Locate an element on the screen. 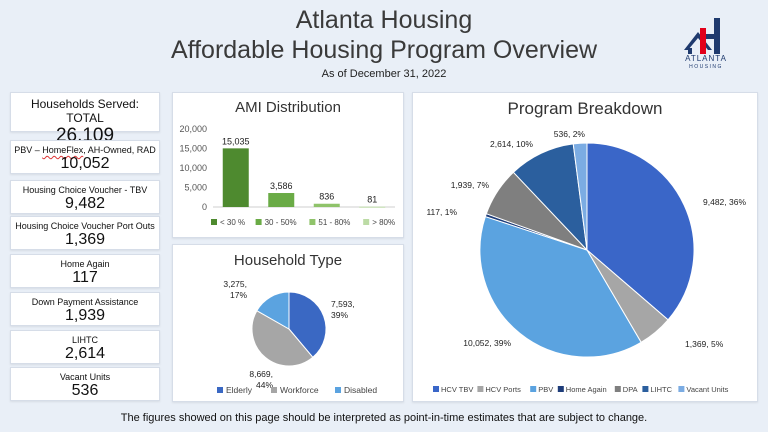  kpi-label: Households Served: TOTAL is located at coordinates (85, 111).